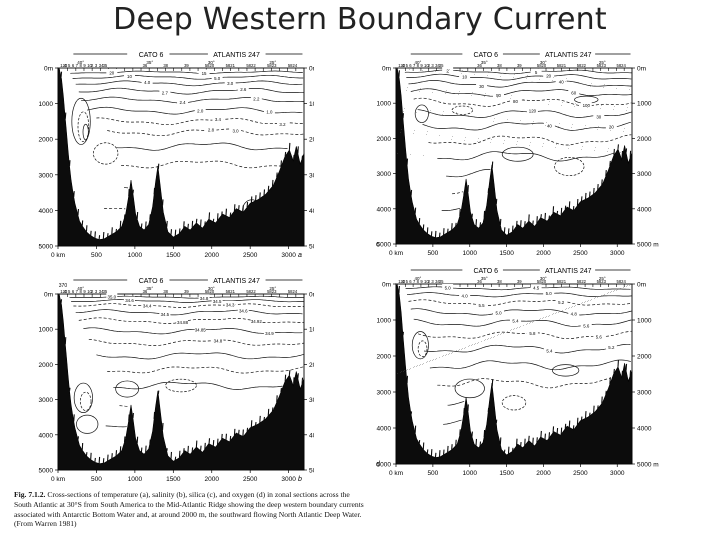 Image resolution: width=720 pixels, height=540 pixels. What do you see at coordinates (542, 65) in the screenshot?
I see `station-label: 5820` at bounding box center [542, 65].